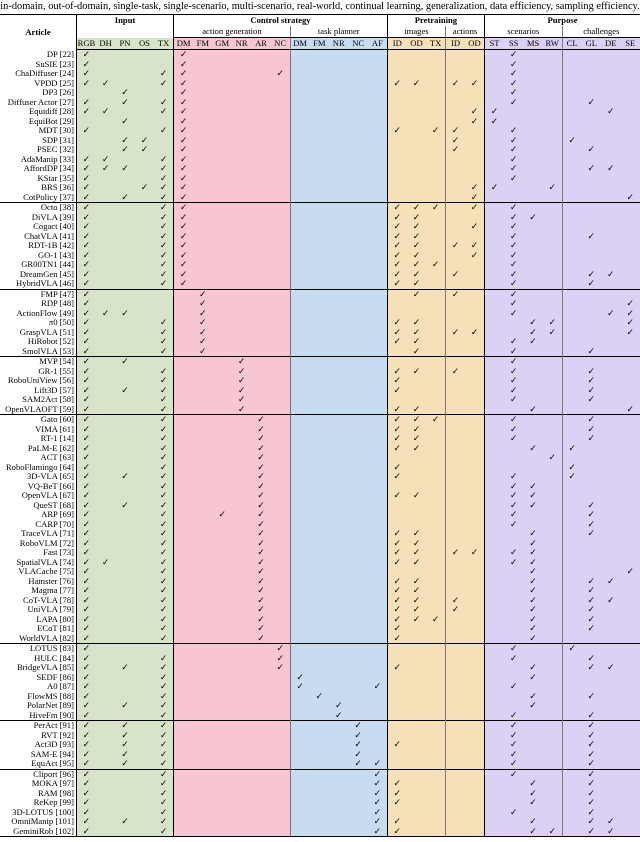 This screenshot has height=842, width=640. I want to click on table-row: TraceVLA [71] ✓ ✓ ✓ ✓ ✓ ✓ ✓, so click(320, 534).